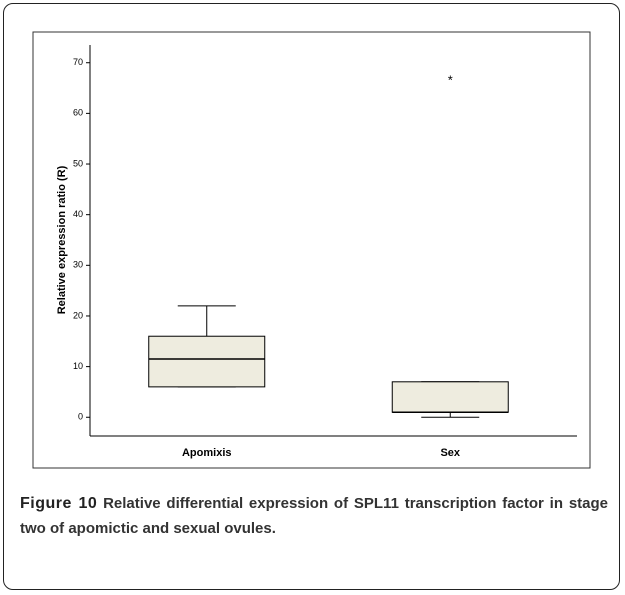 The height and width of the screenshot is (595, 625). Describe the element at coordinates (78, 113) in the screenshot. I see `y-tick-label: 60` at that location.